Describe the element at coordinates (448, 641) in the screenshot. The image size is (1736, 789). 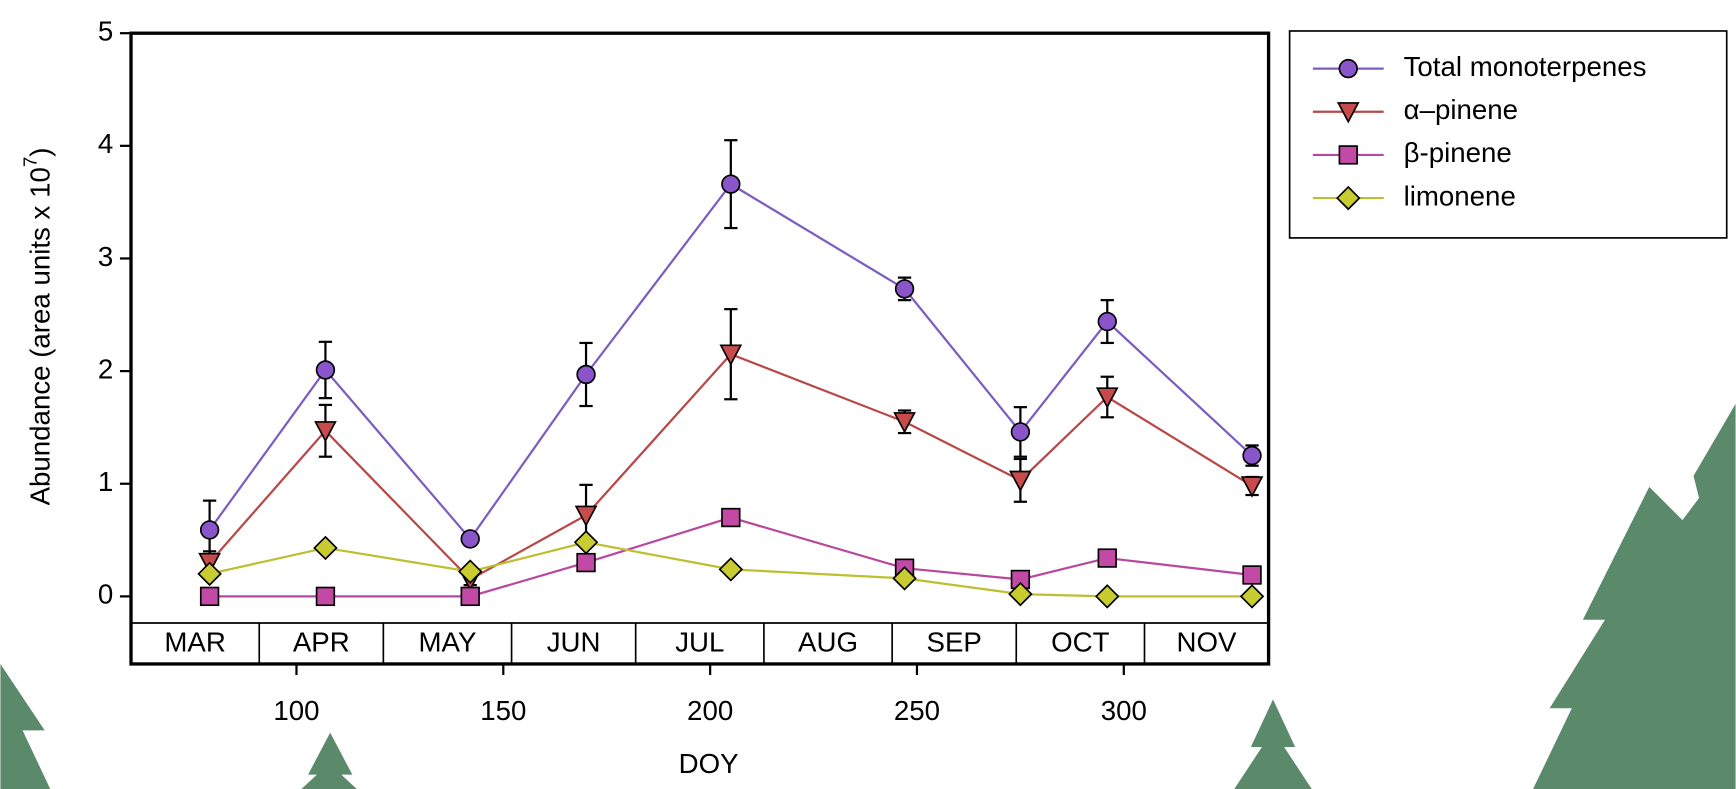
I see `month-label: MAY` at that location.